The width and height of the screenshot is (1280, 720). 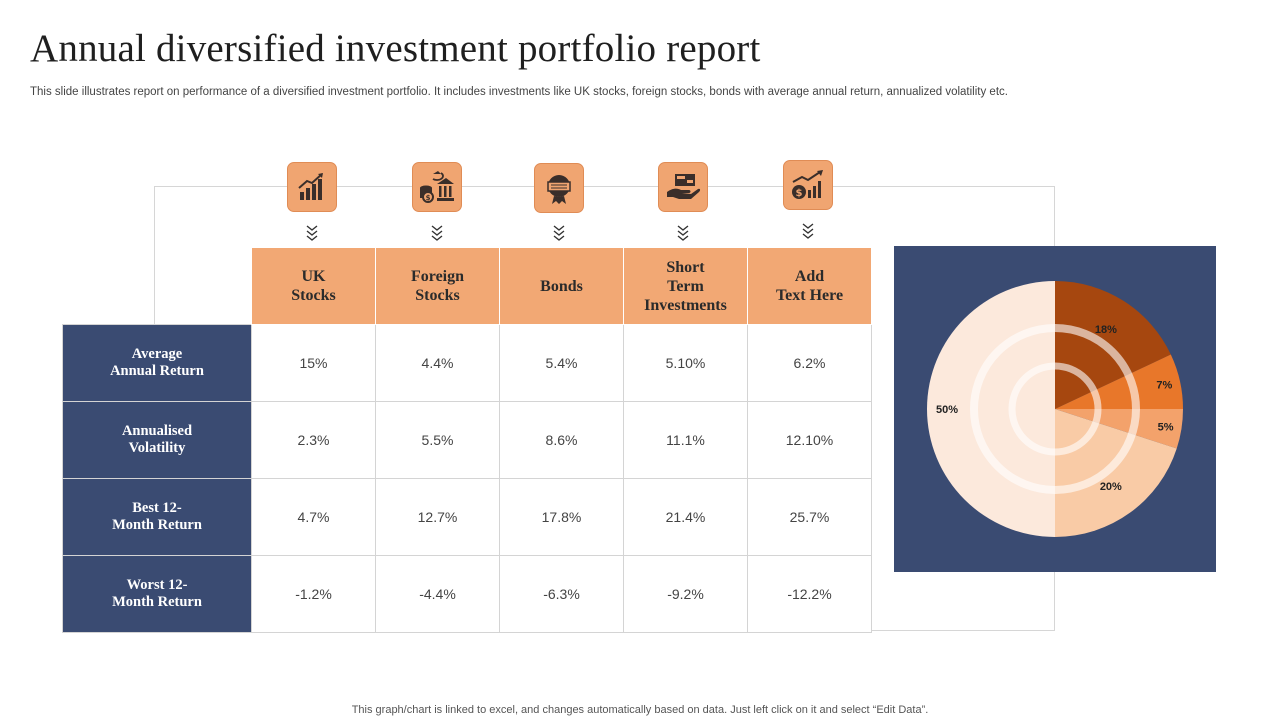 What do you see at coordinates (1111, 487) in the screenshot?
I see `pie-slice-label: 20%` at bounding box center [1111, 487].